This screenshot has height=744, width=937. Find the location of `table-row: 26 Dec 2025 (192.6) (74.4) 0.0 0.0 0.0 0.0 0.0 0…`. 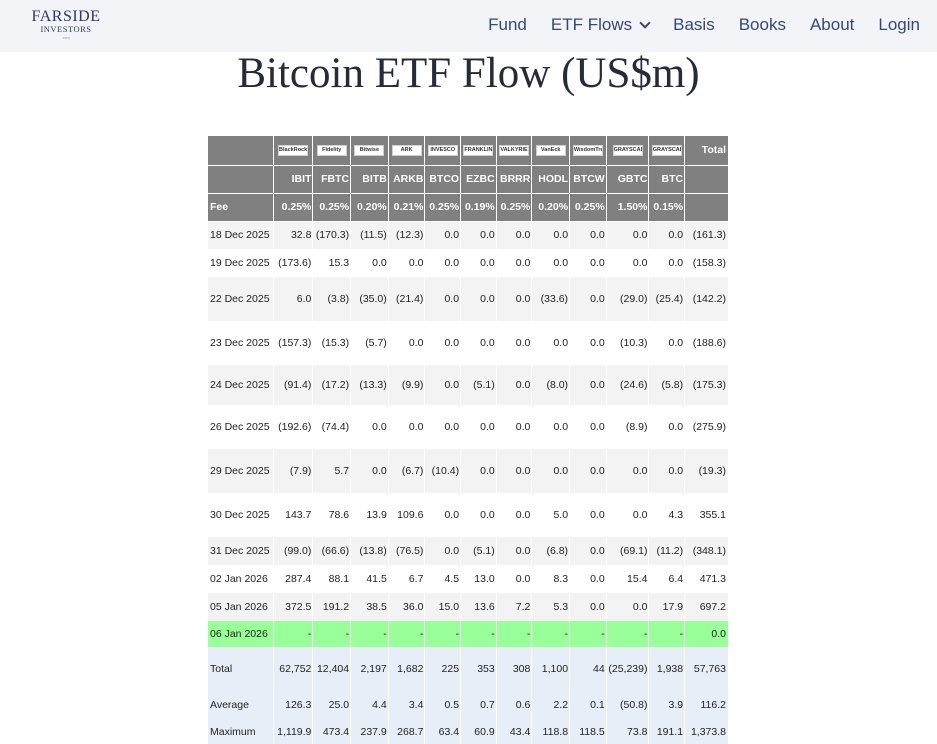

table-row: 26 Dec 2025 (192.6) (74.4) 0.0 0.0 0.0 0.0 0.0 0… is located at coordinates (468, 427).